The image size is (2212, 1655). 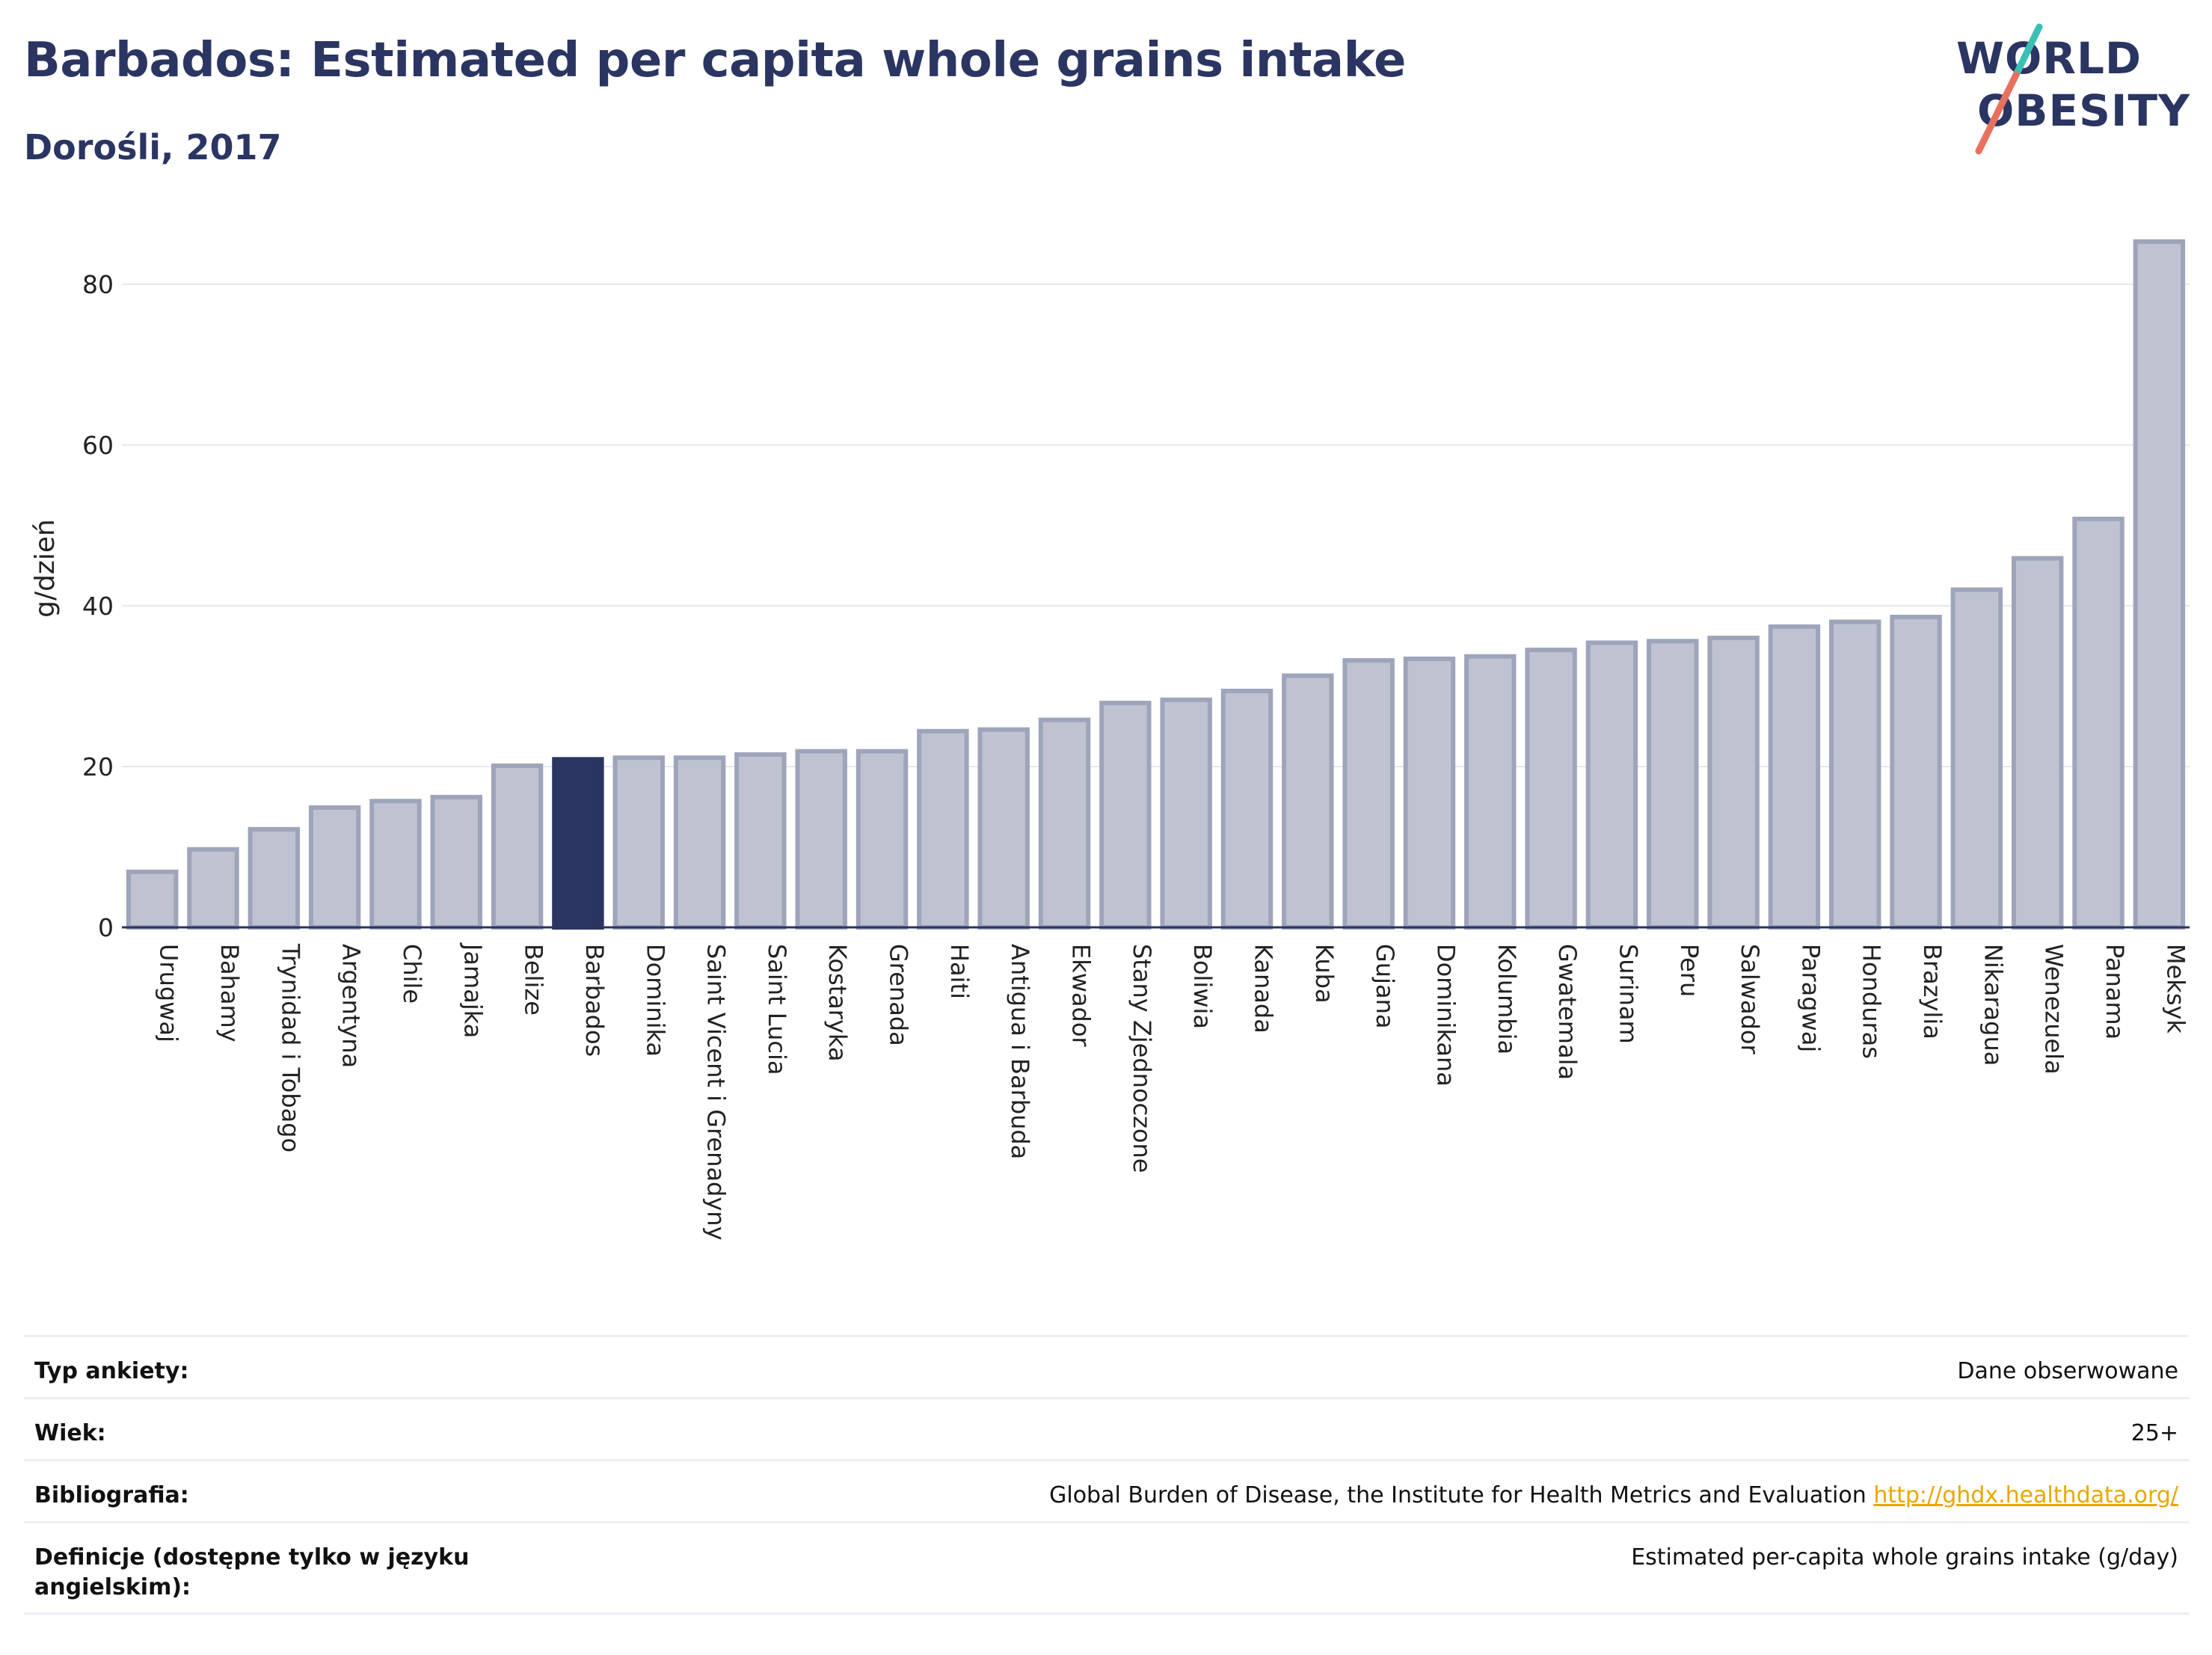 I want to click on x-tick-label: Antigua i Barbuda, so click(x=1020, y=1051).